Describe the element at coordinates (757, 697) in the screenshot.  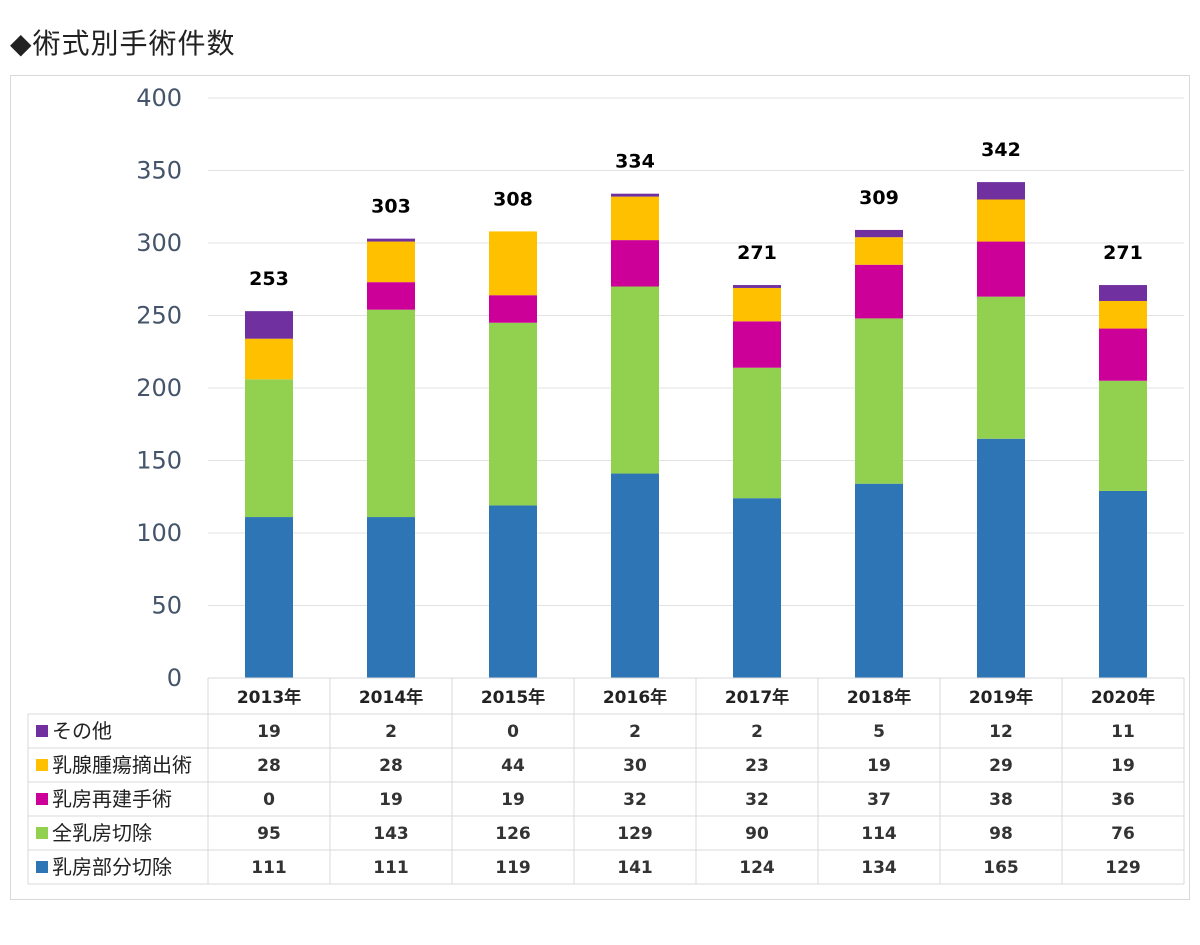
I see `x-tick-label: 2017年` at that location.